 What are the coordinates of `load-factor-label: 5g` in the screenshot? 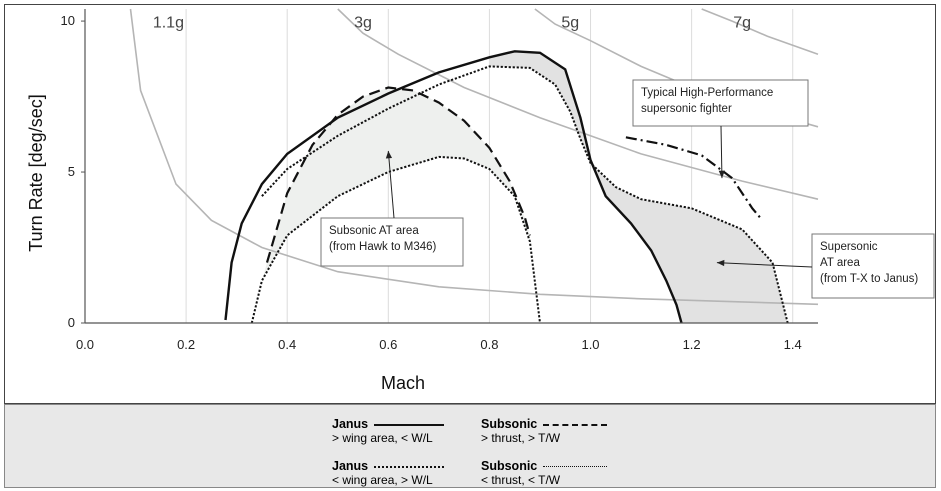 It's located at (570, 23).